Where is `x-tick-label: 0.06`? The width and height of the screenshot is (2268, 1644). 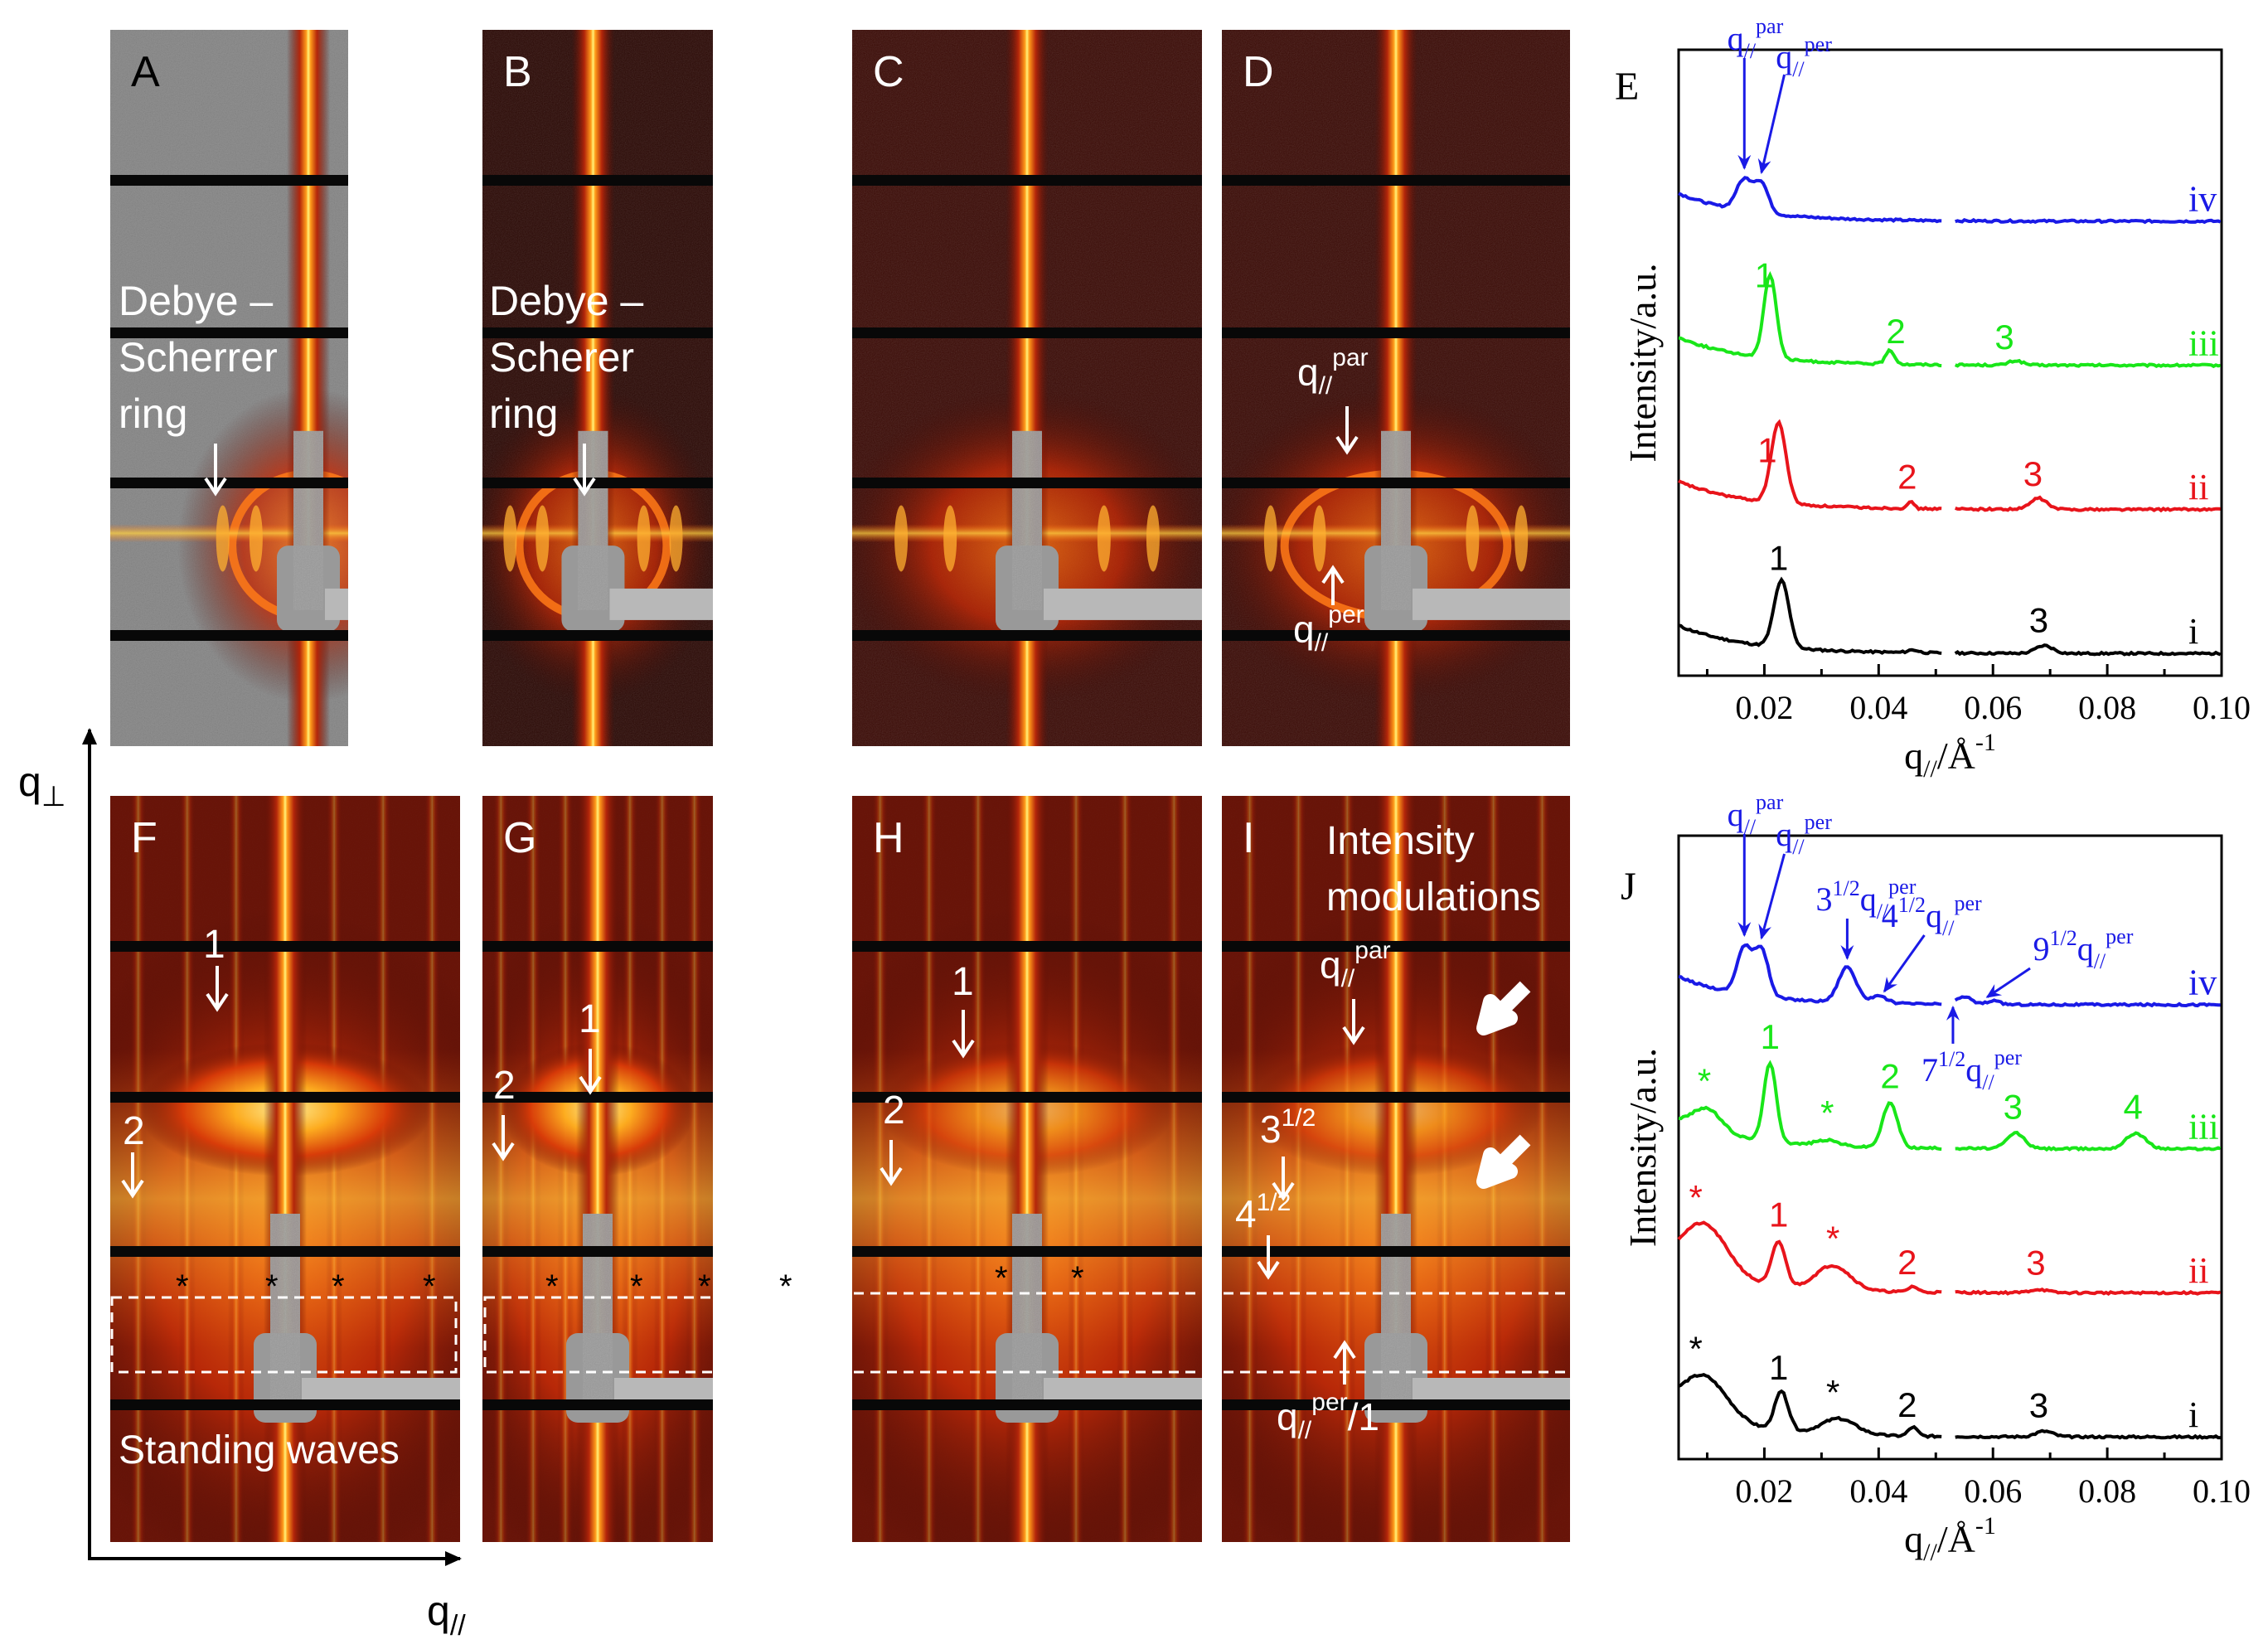
x-tick-label: 0.06 is located at coordinates (1993, 1491).